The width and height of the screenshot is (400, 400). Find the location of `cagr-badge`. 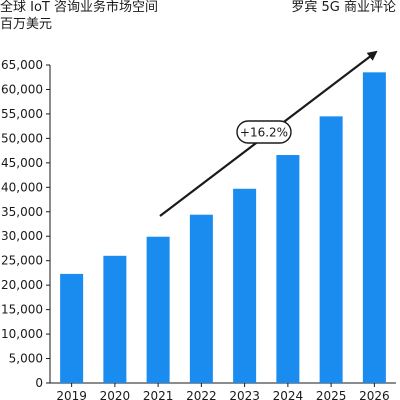

cagr-badge is located at coordinates (264, 132).